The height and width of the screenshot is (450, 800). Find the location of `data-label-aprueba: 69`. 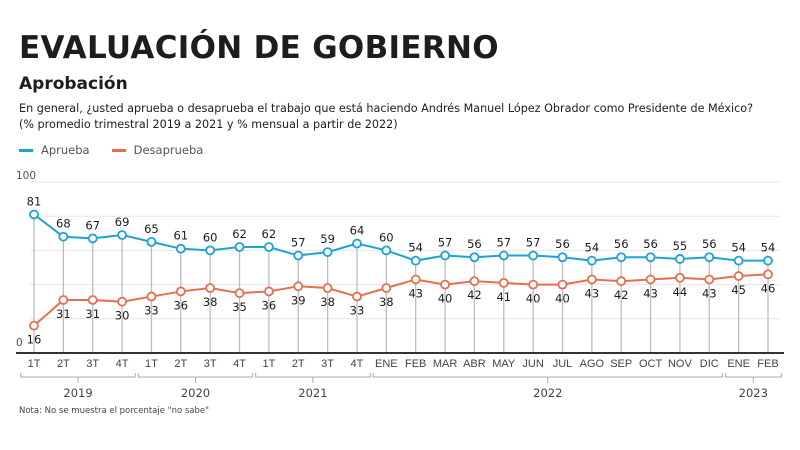

data-label-aprueba: 69 is located at coordinates (122, 222).